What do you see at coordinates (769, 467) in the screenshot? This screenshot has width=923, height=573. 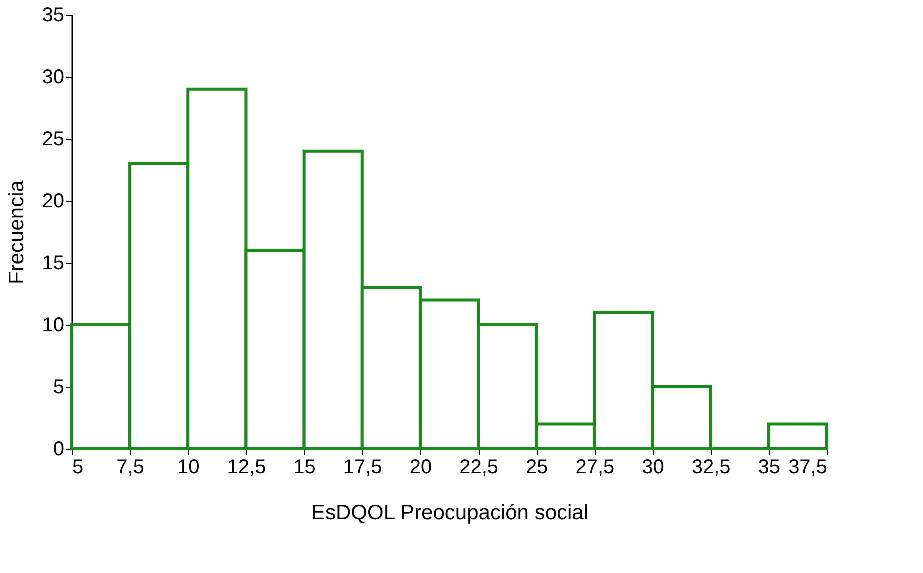 I see `x-tick-label: 35` at bounding box center [769, 467].